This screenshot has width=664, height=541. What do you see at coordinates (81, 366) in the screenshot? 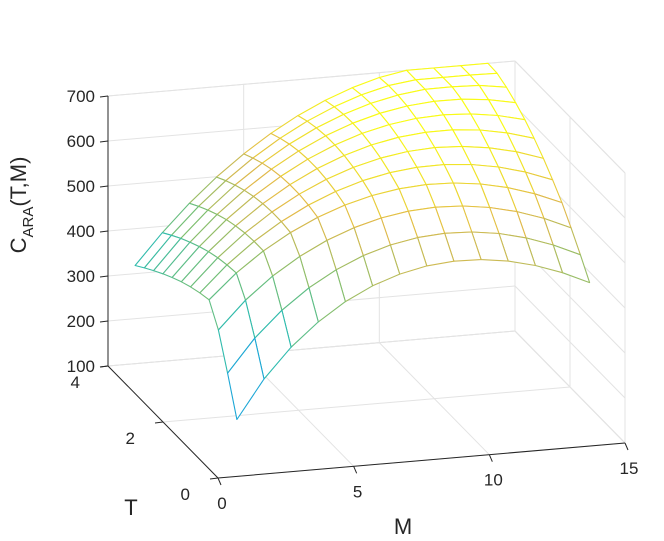
I see `c-tick-label: 100` at bounding box center [81, 366].